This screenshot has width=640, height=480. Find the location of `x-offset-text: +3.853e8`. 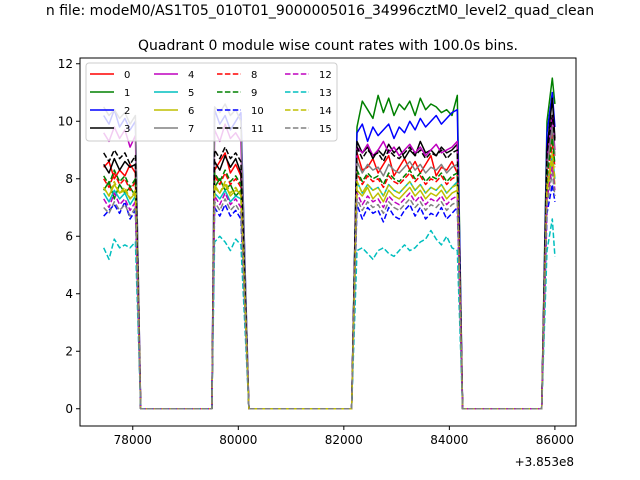

x-offset-text: +3.853e8 is located at coordinates (544, 462).